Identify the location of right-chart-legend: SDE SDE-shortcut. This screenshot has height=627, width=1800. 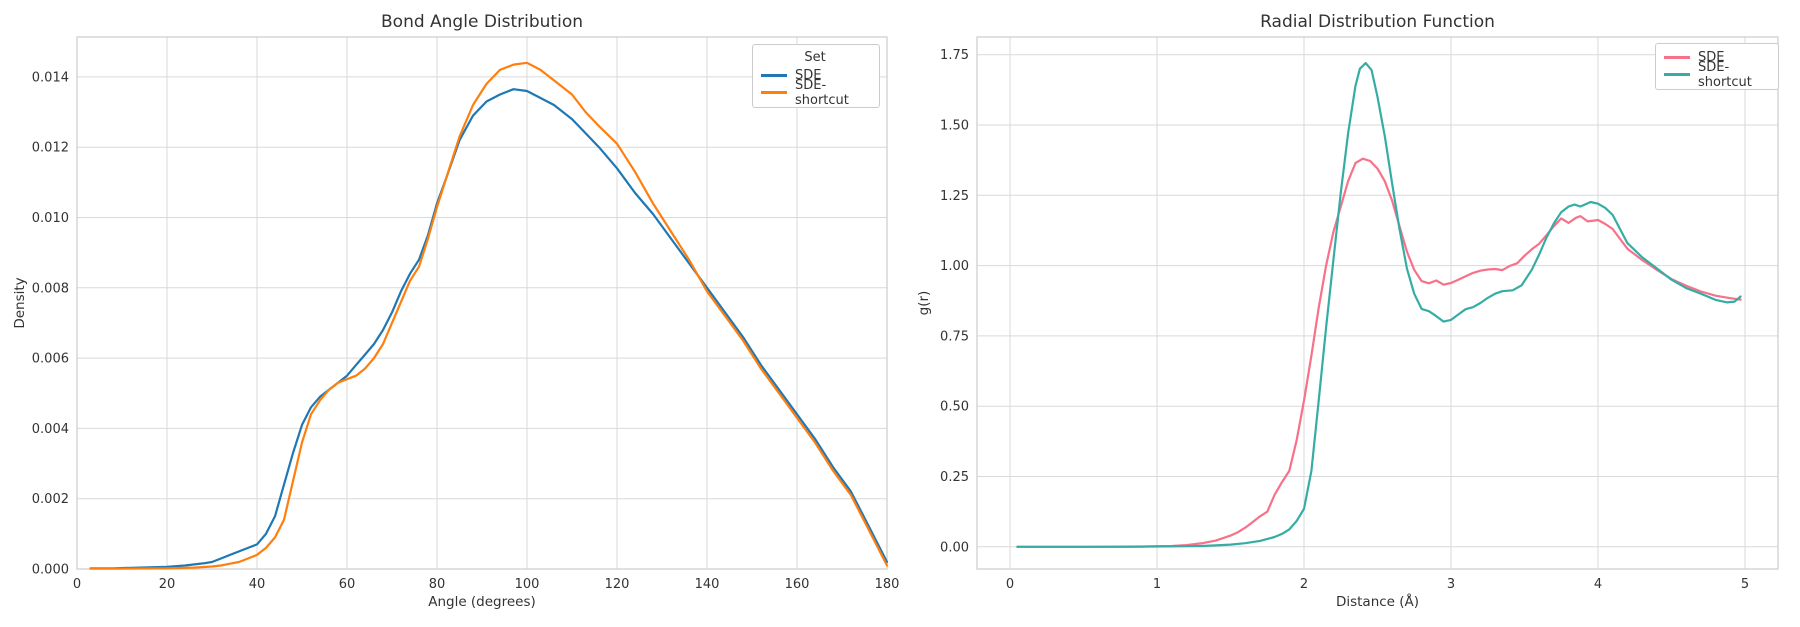
(1717, 66).